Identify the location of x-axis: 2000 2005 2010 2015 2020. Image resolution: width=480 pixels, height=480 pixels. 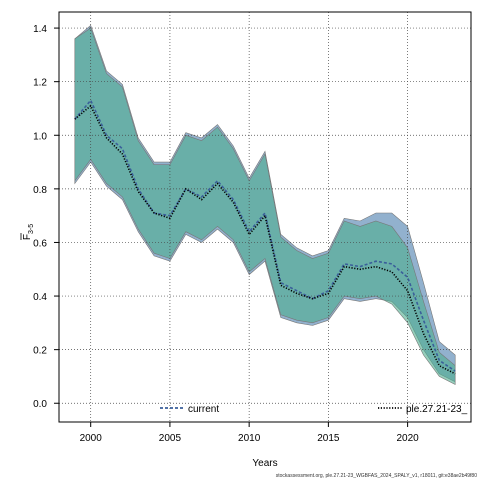
(249, 433).